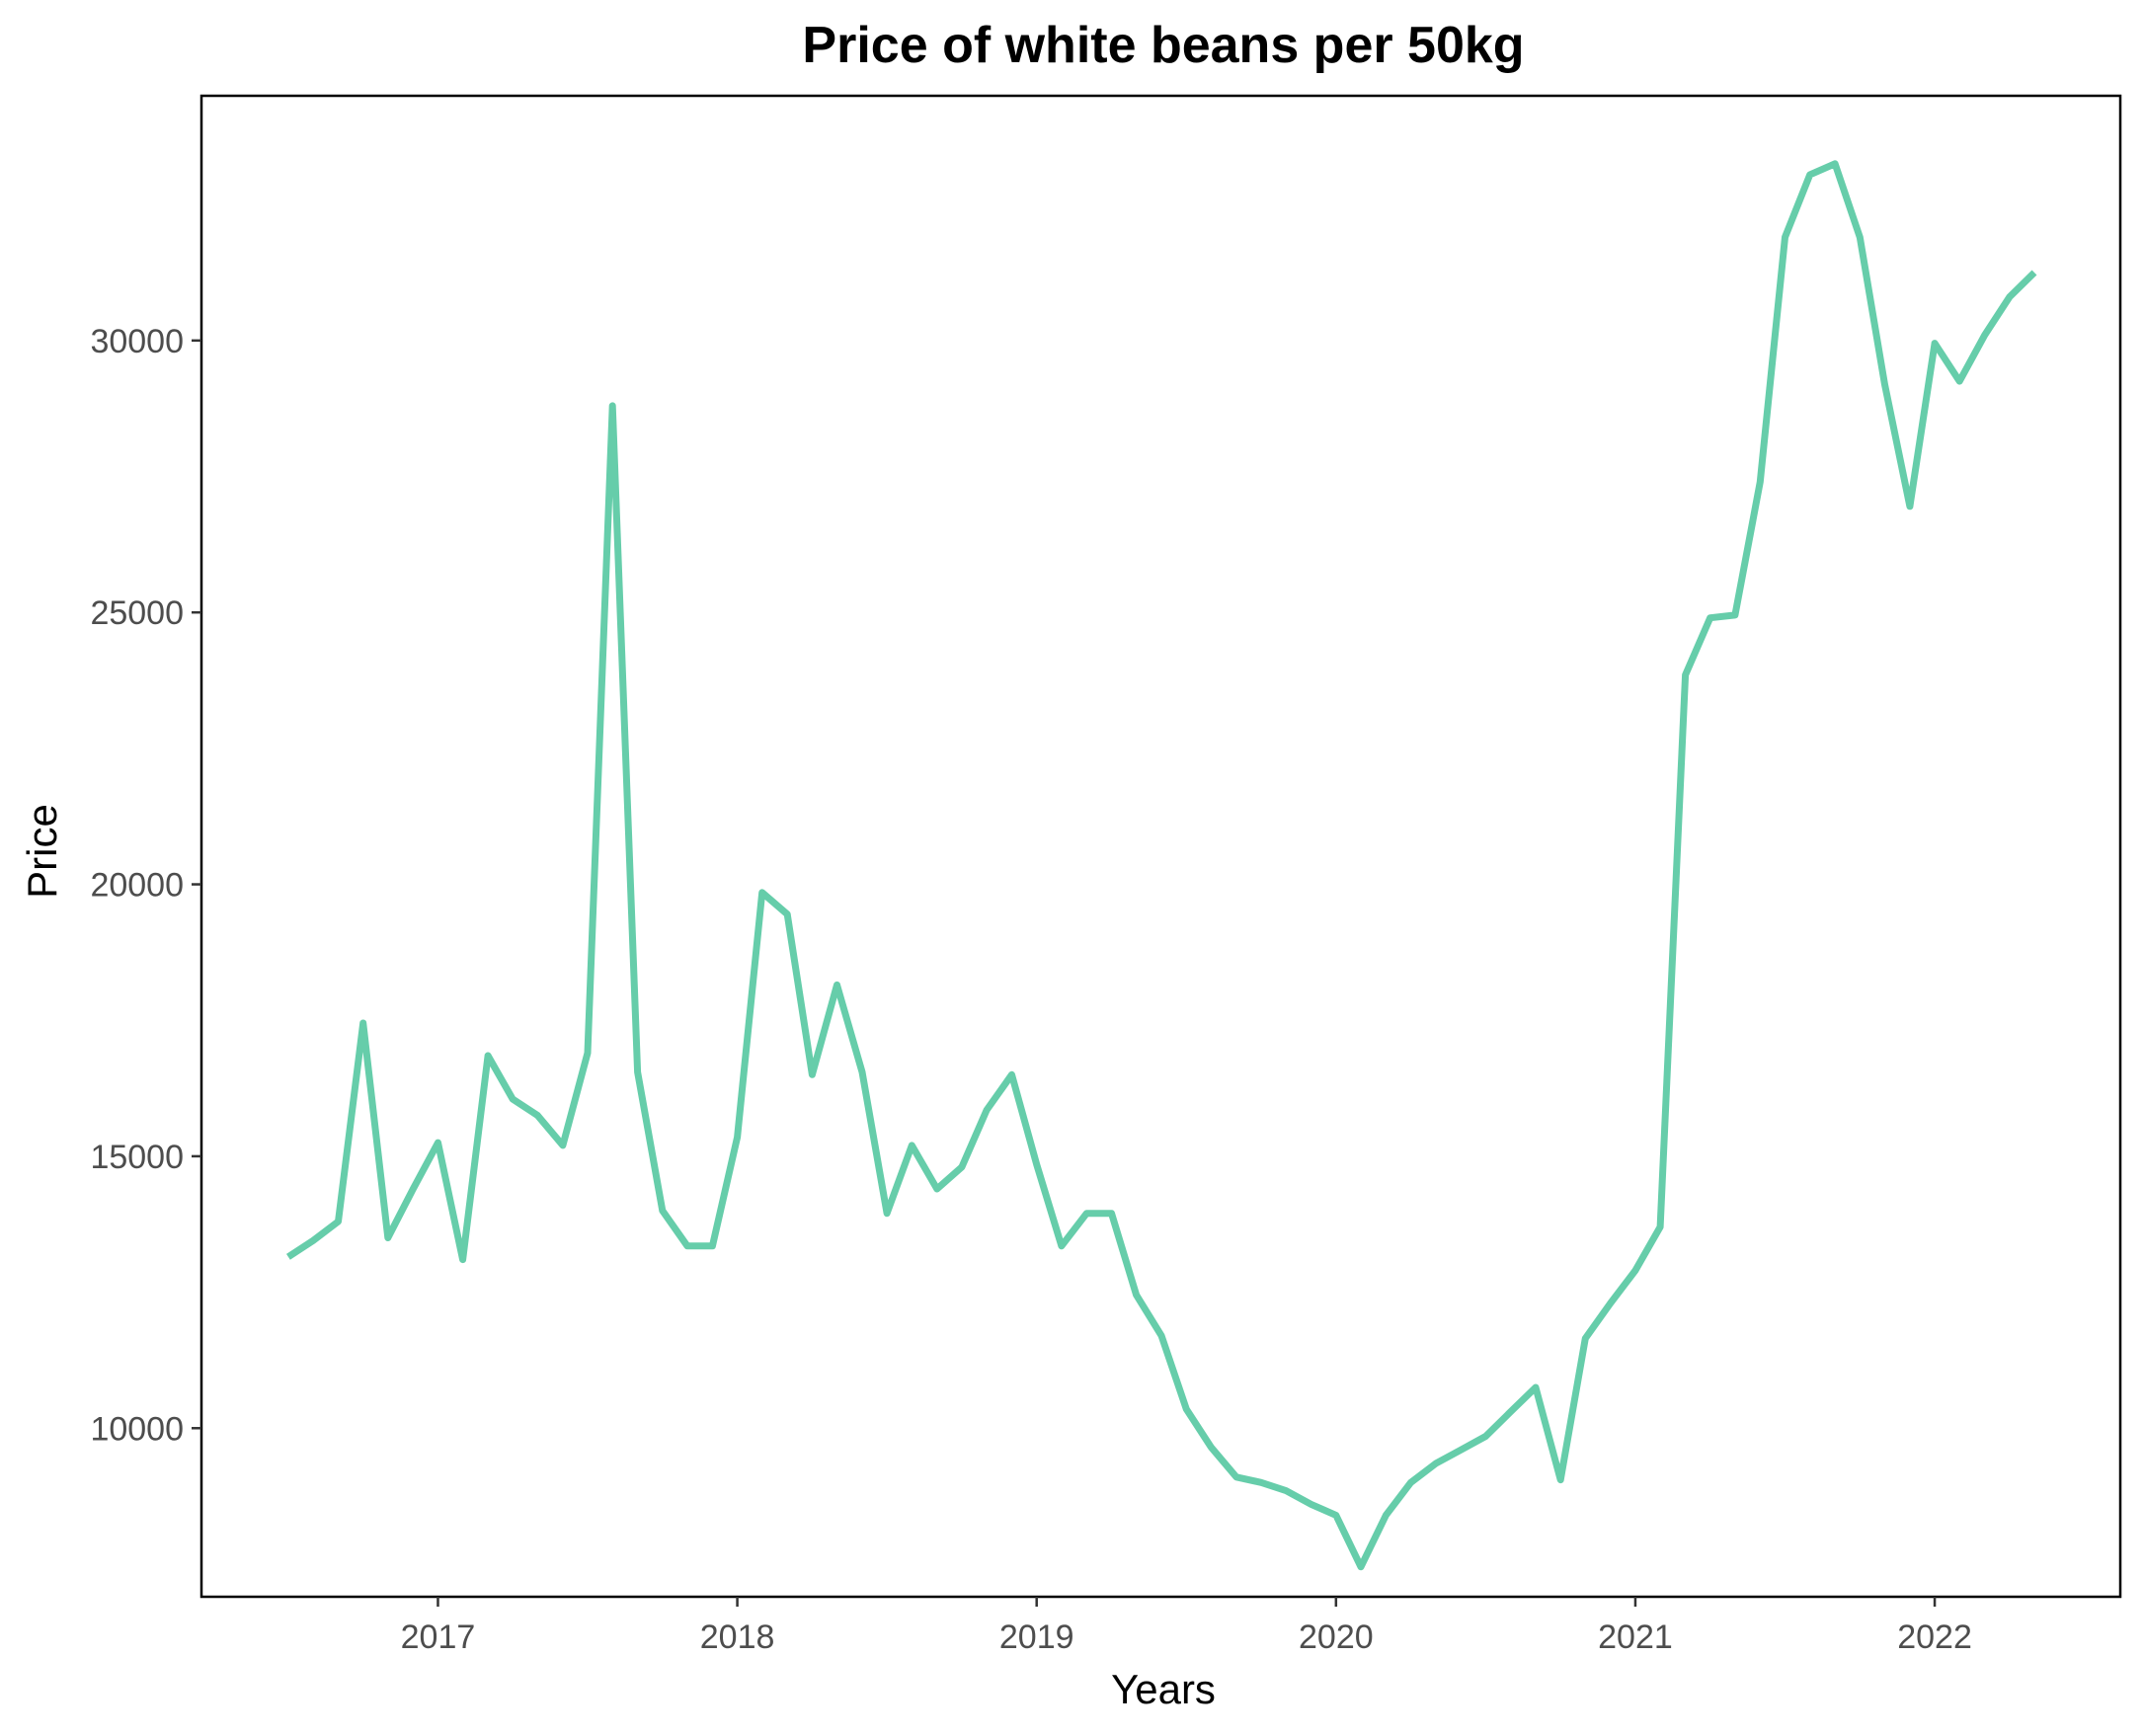 Image resolution: width=2144 pixels, height=1736 pixels. What do you see at coordinates (137, 613) in the screenshot?
I see `y-tick-label: 25000` at bounding box center [137, 613].